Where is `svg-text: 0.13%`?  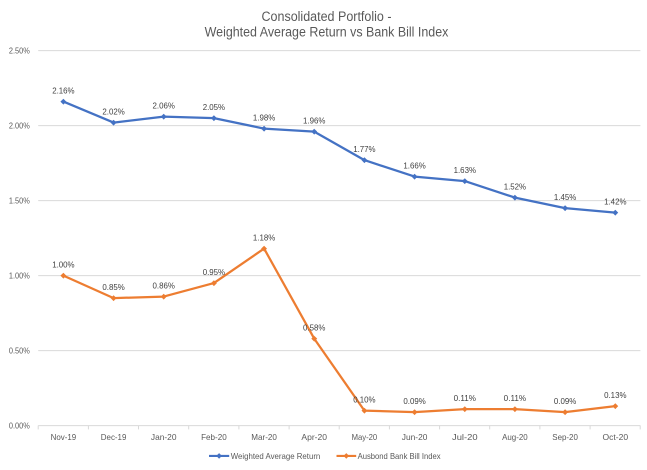 svg-text: 0.13% is located at coordinates (615, 395).